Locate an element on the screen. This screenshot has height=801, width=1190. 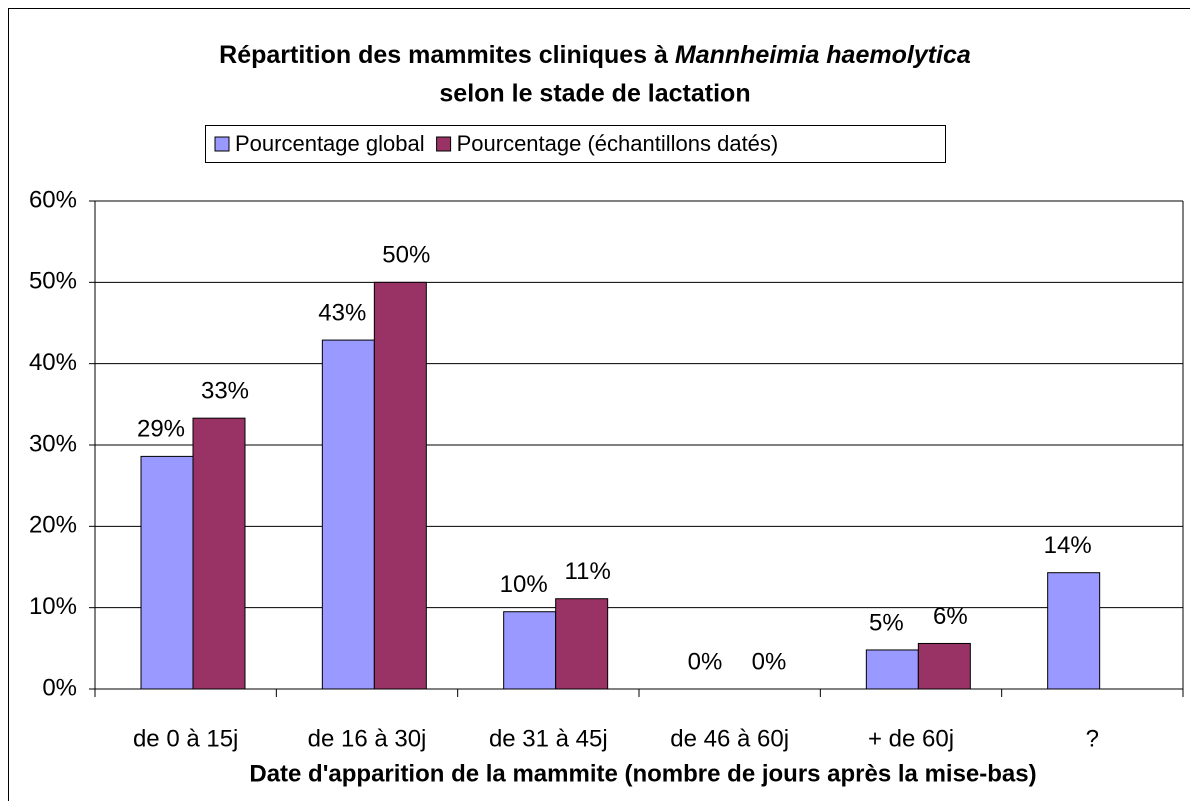
y-tick-label: 40% is located at coordinates (53, 362).